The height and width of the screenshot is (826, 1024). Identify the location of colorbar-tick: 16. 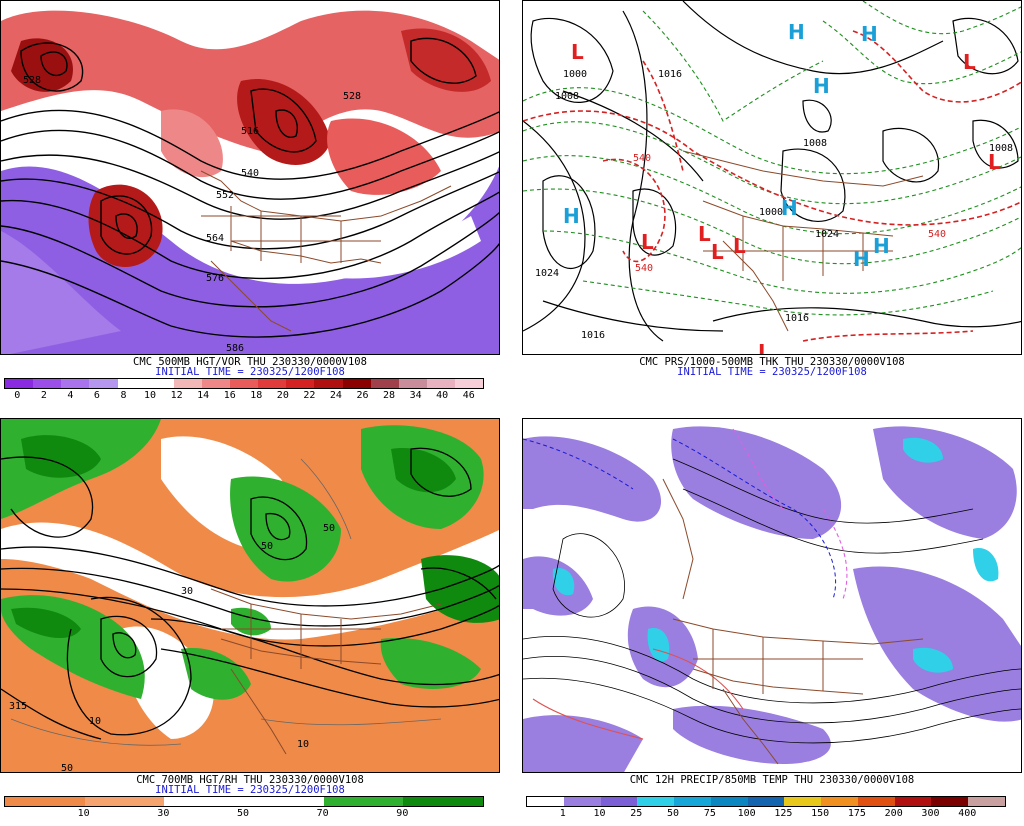
(229, 395).